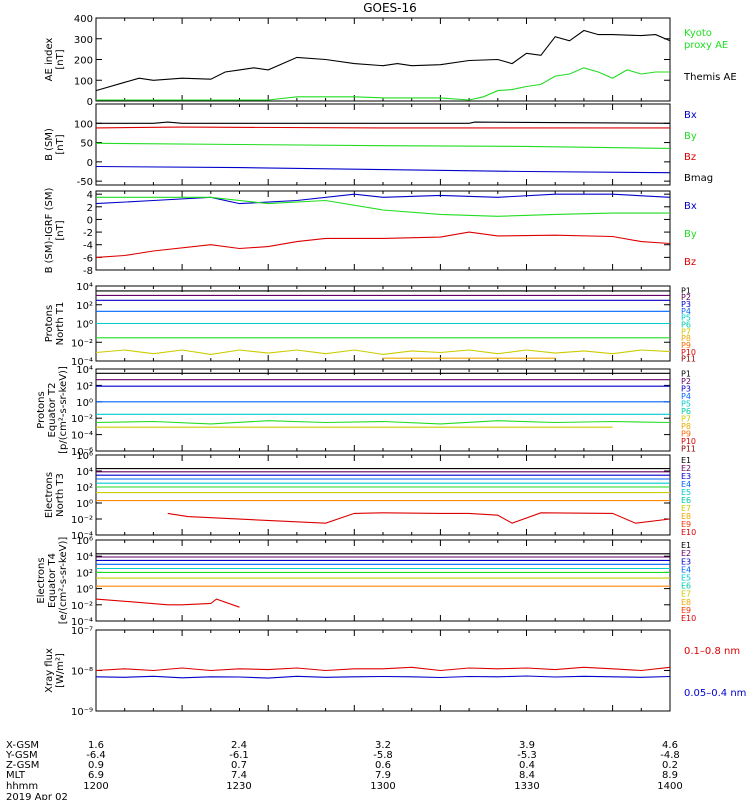 Image resolution: width=750 pixels, height=804 pixels. What do you see at coordinates (686, 381) in the screenshot?
I see `legend-entry: P2` at bounding box center [686, 381].